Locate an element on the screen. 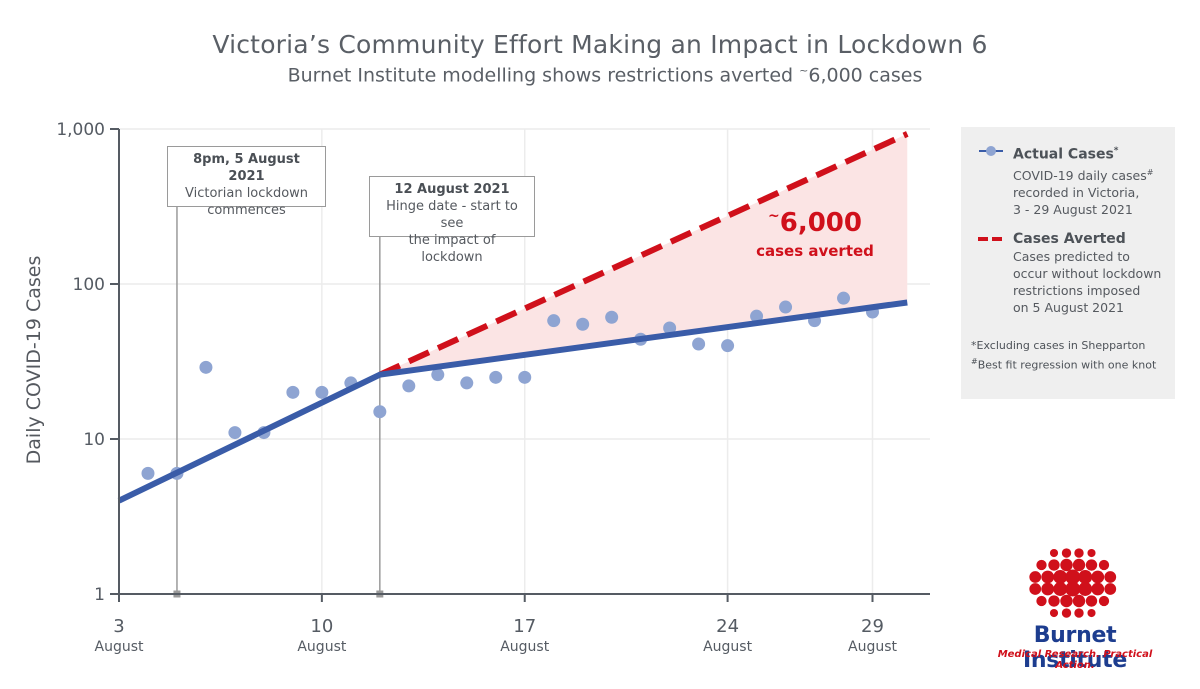  legend-actual-title: Actual Cases* is located at coordinates (1089, 153).